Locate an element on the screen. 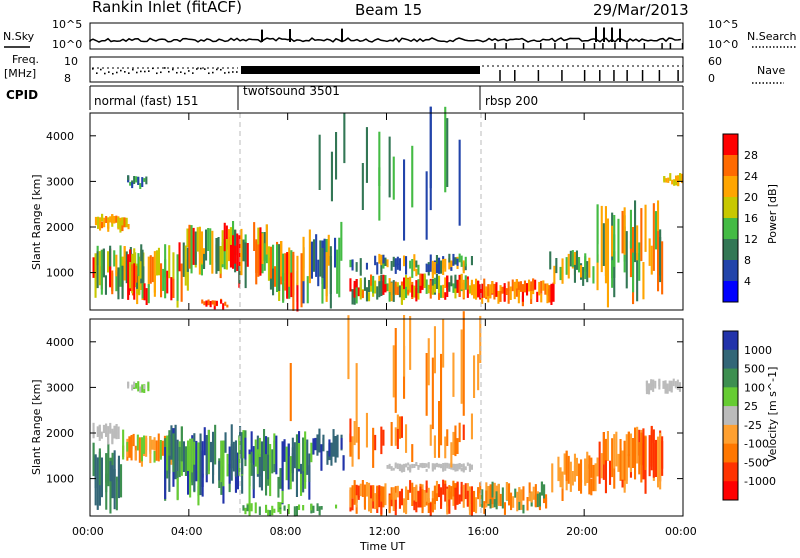  colorbar-tick-label: 16 is located at coordinates (751, 218).